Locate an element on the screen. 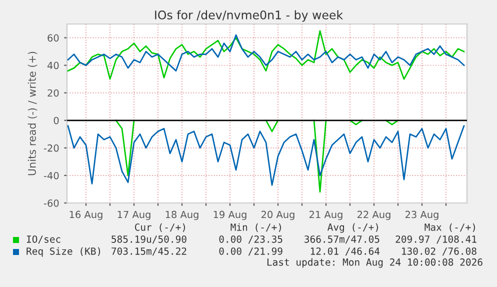 This screenshot has width=497, height=287. x-tick-label: 23 Aug is located at coordinates (421, 215).